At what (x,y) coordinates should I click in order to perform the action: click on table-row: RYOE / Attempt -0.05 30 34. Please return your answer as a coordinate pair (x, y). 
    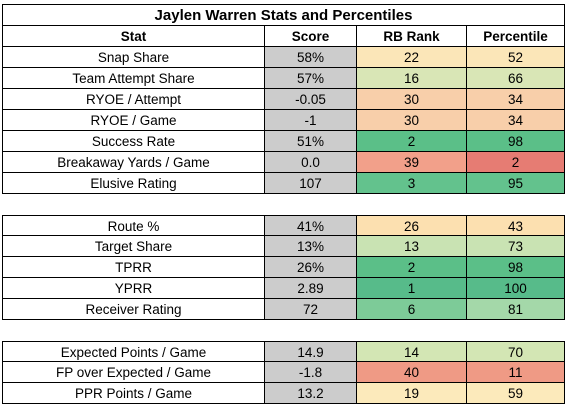
    Looking at the image, I should click on (283, 99).